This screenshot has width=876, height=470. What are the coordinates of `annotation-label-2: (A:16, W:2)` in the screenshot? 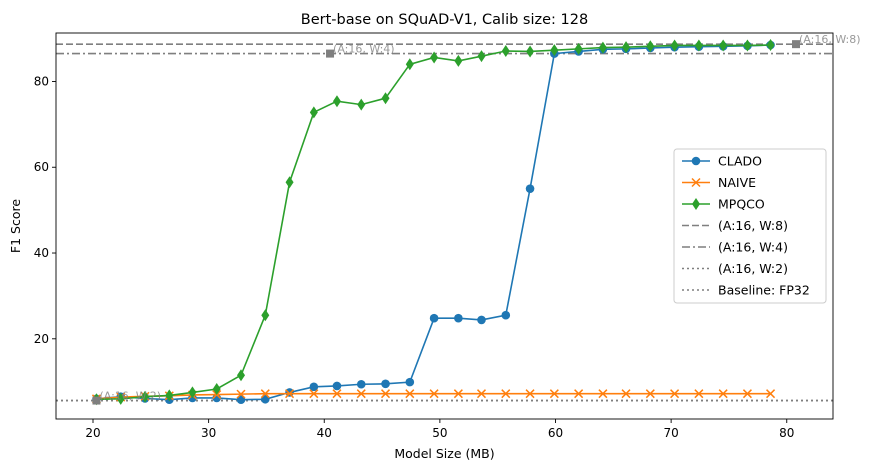 It's located at (130, 396).